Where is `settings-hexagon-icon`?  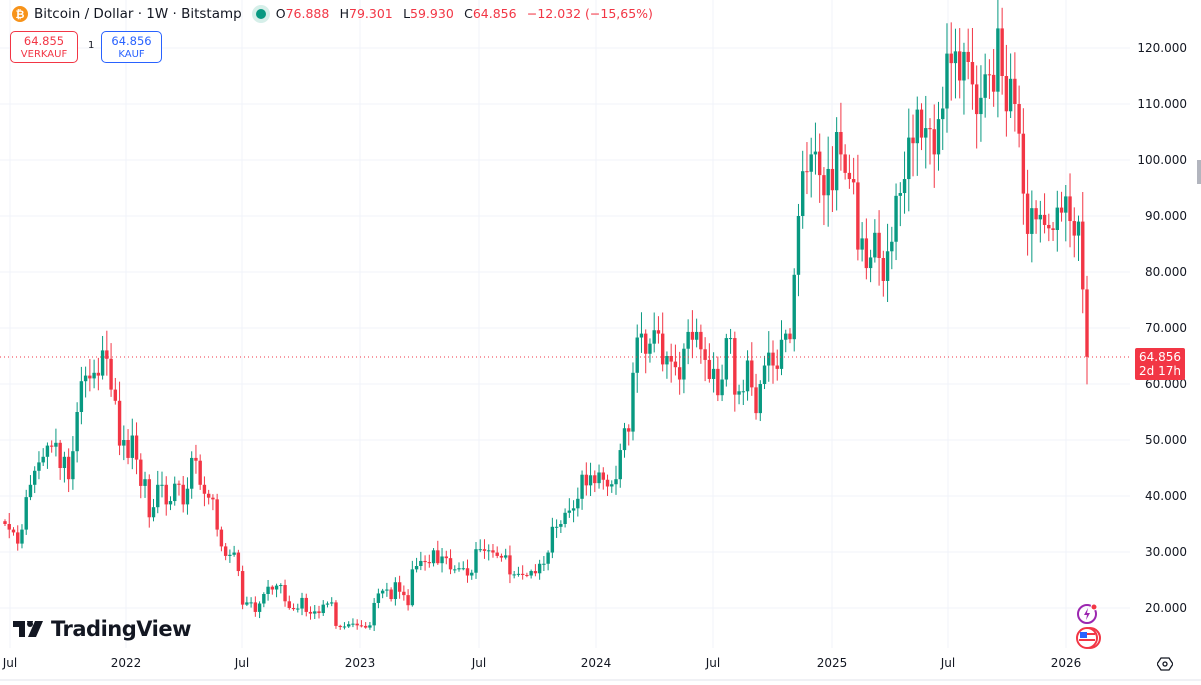 settings-hexagon-icon is located at coordinates (1165, 664).